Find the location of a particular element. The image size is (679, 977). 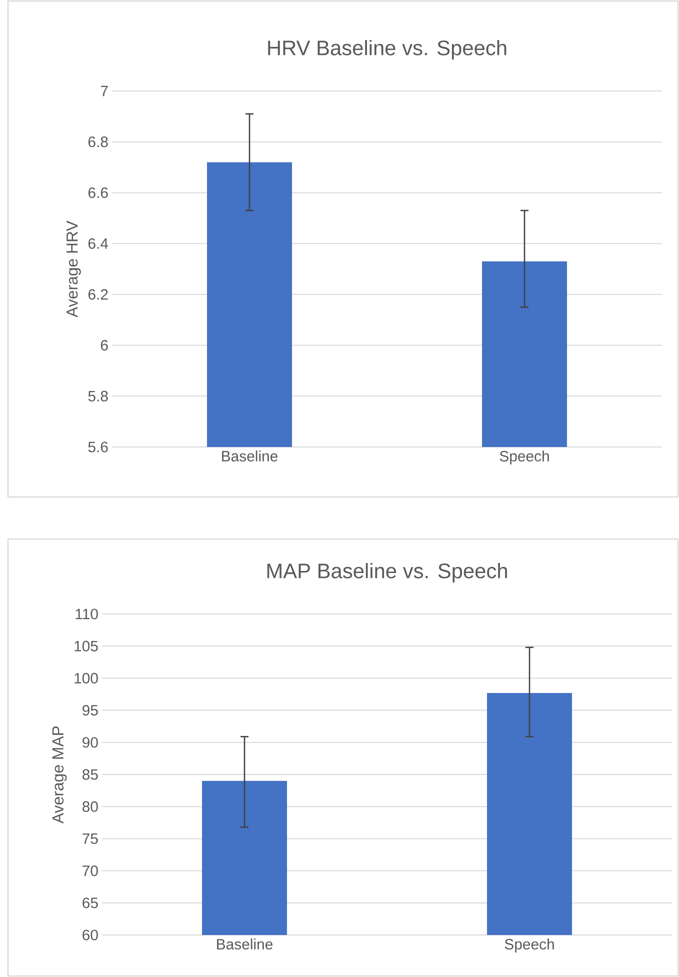

y-tick-label: 5.8 is located at coordinates (98, 396).